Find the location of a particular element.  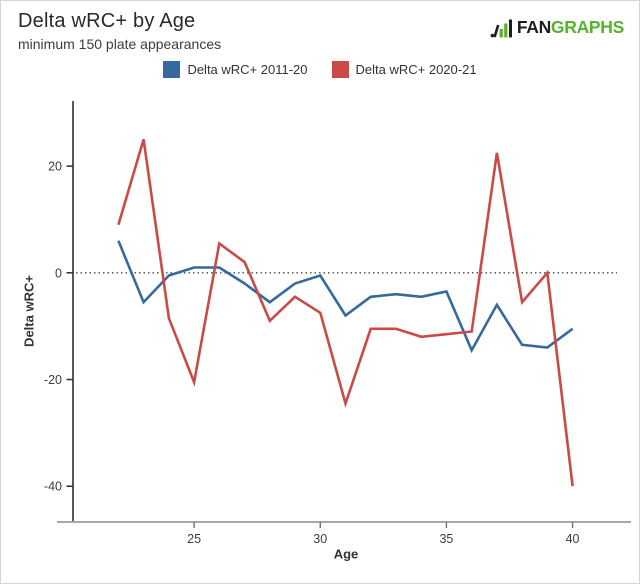

fangraphs-logo-icon is located at coordinates (501, 28).